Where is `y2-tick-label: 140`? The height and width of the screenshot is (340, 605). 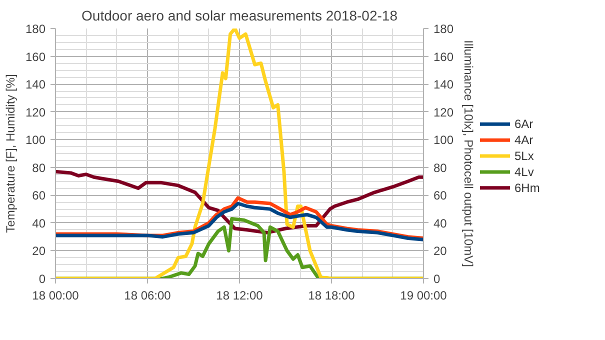
y2-tick-label: 140 is located at coordinates (444, 85).